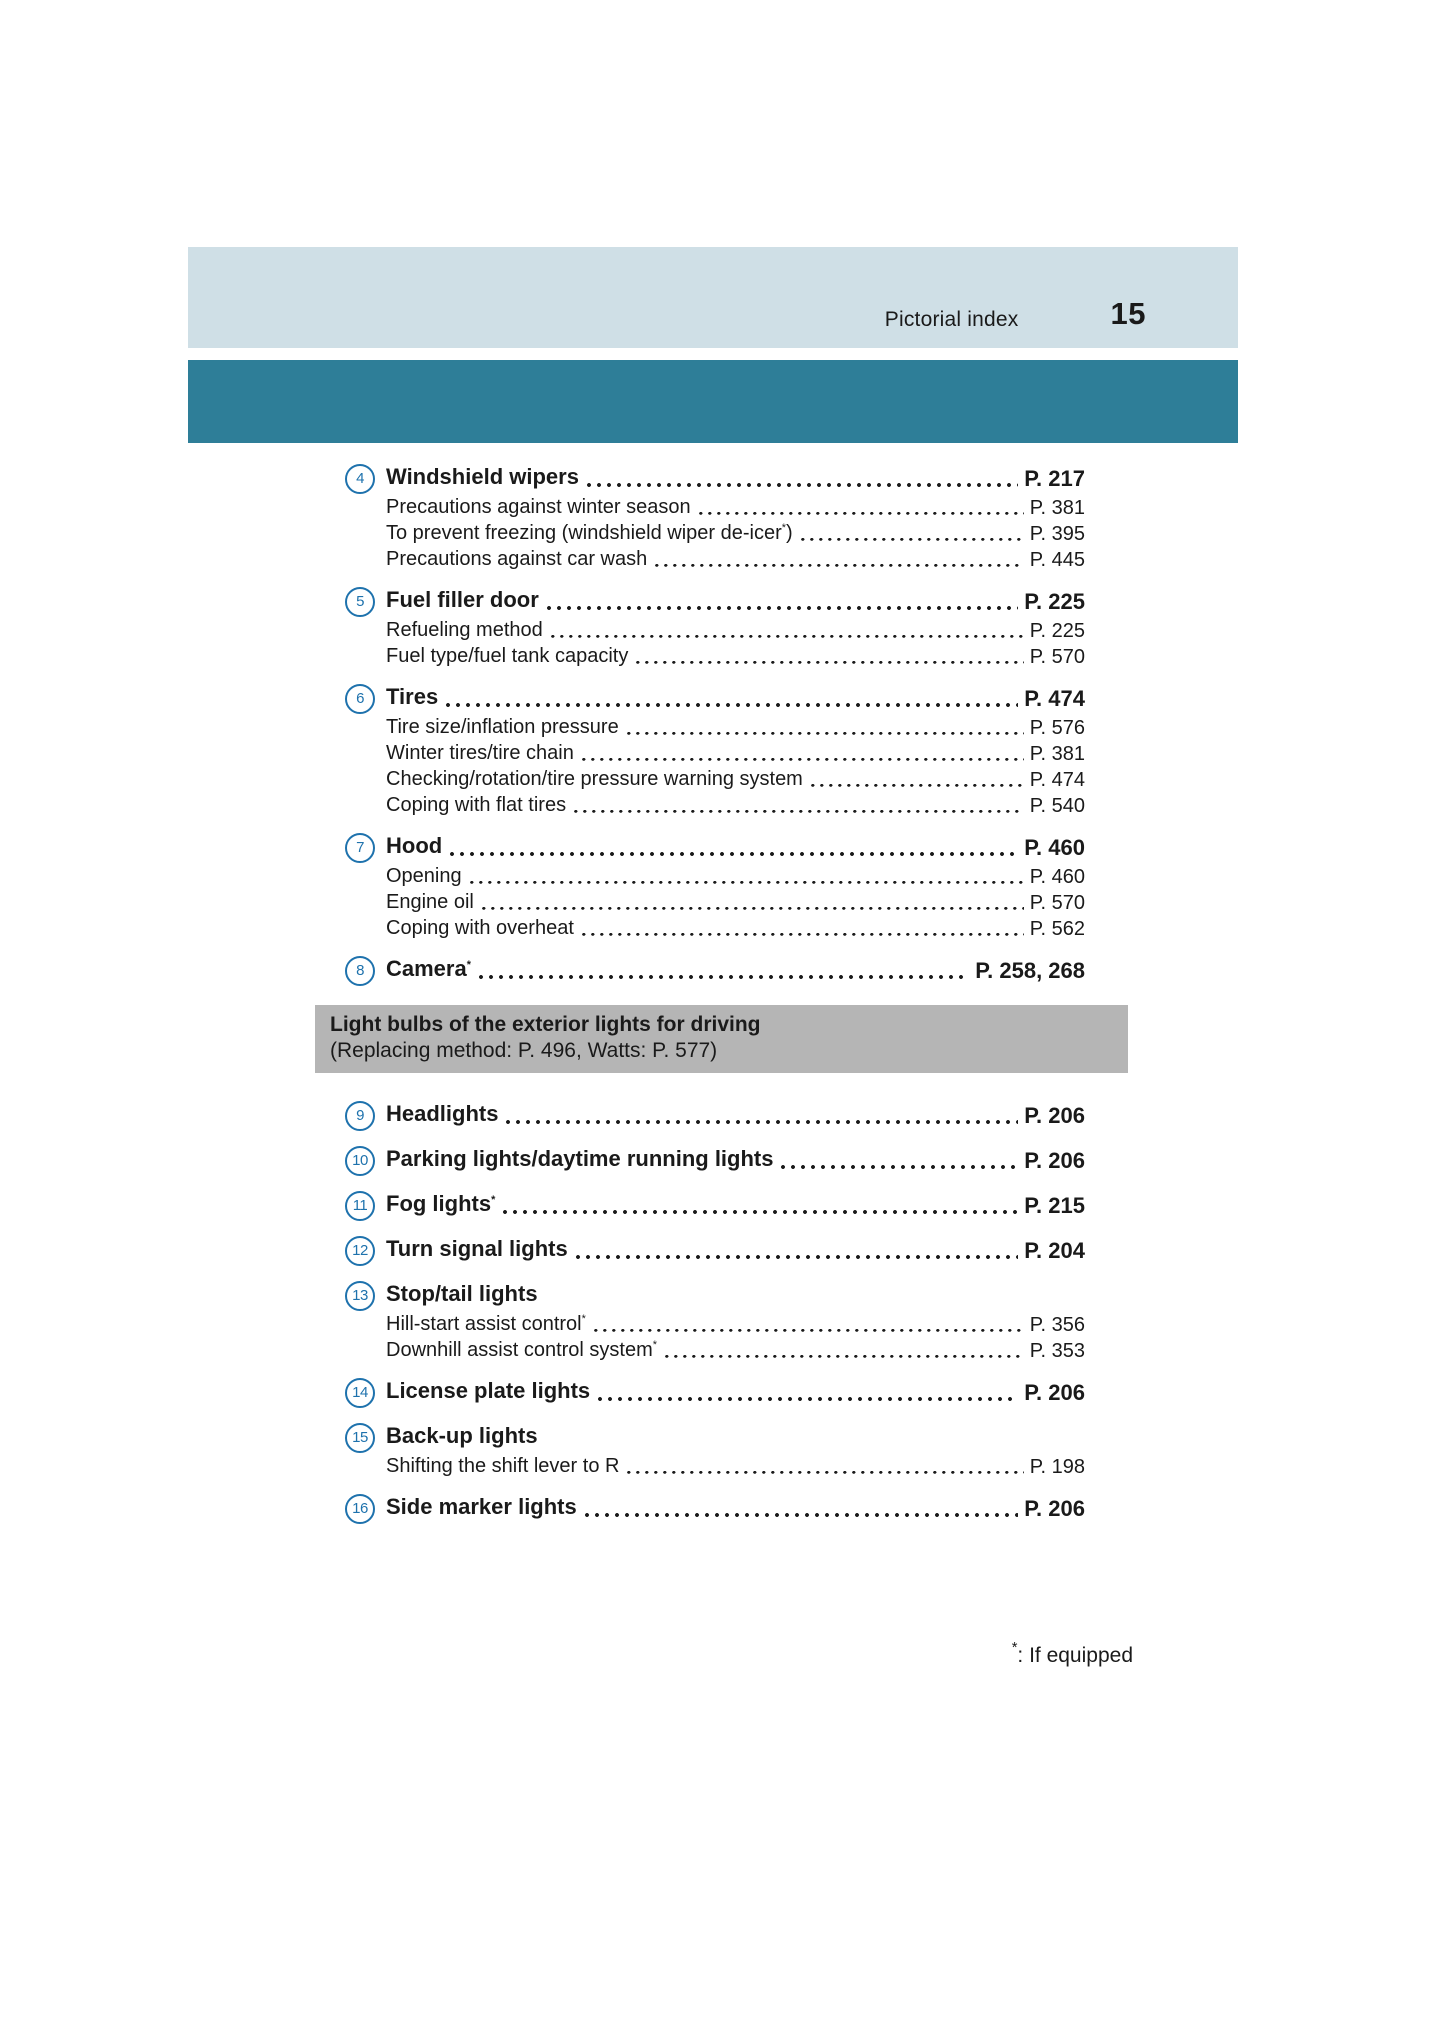 This screenshot has width=1445, height=2044. Describe the element at coordinates (1054, 478) in the screenshot. I see `page-reference: P. 217` at that location.